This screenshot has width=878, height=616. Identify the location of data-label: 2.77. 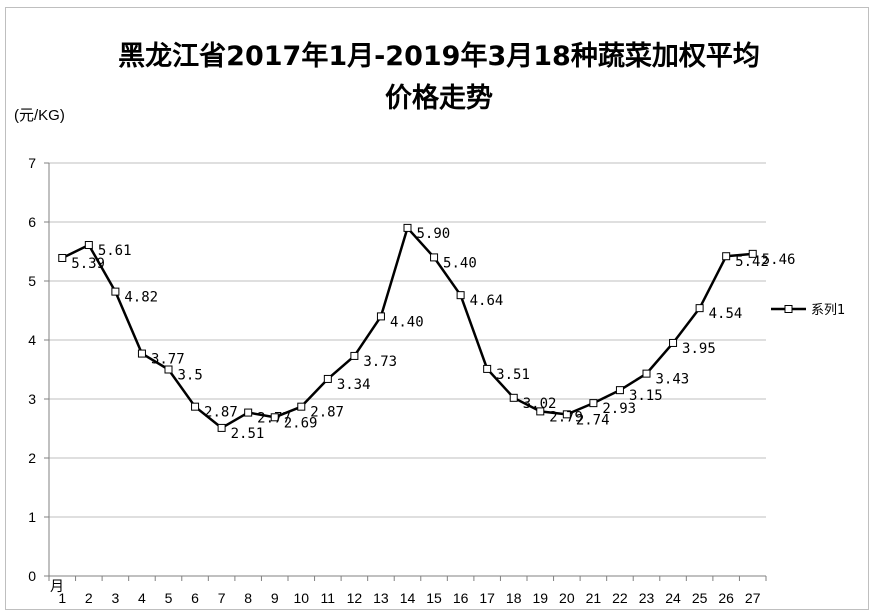
(274, 419).